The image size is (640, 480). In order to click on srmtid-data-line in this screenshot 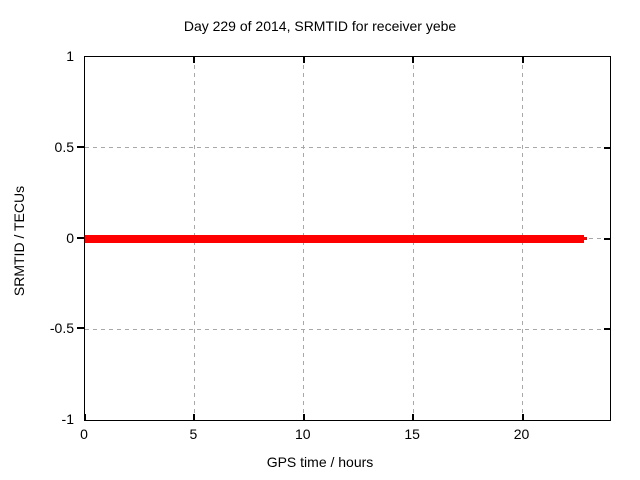, I will do `click(334, 238)`.